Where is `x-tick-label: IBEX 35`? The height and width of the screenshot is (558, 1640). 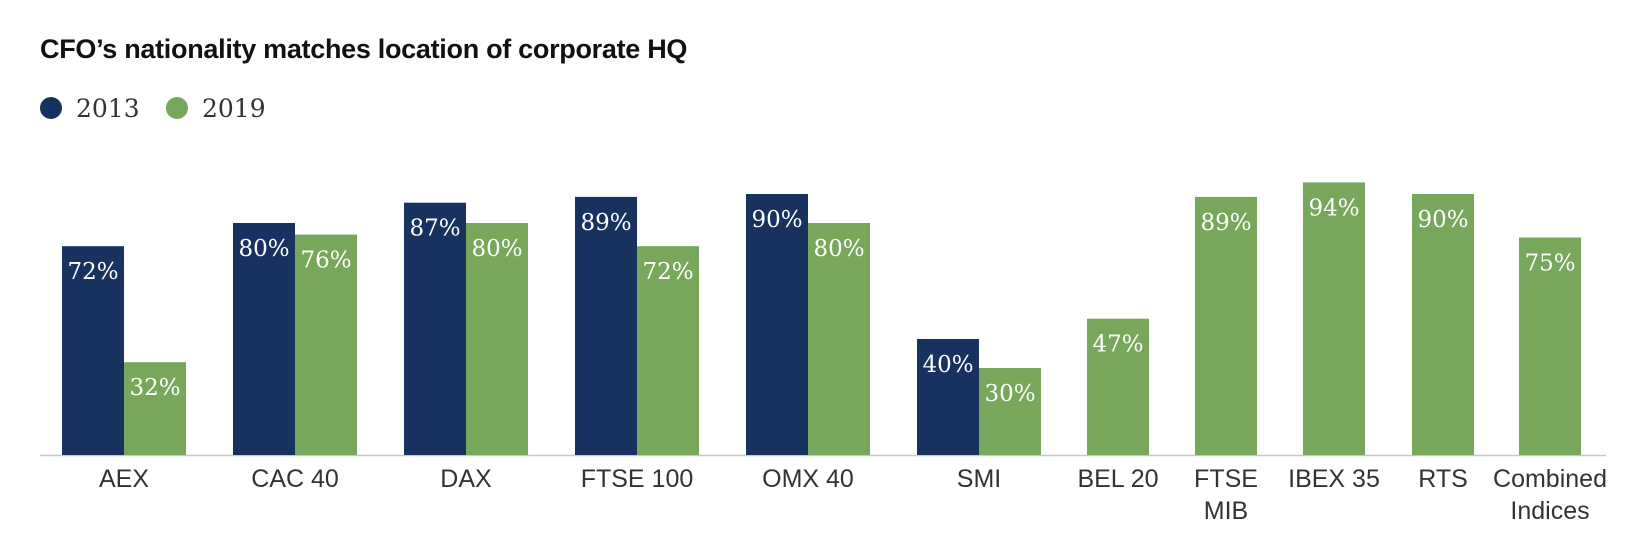
x-tick-label: IBEX 35 is located at coordinates (1334, 479).